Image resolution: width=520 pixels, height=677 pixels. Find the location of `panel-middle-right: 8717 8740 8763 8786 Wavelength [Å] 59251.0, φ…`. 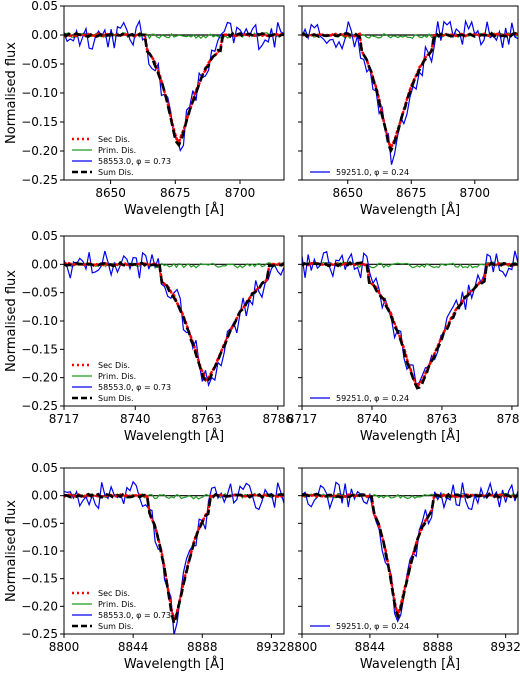

panel-middle-right: 8717 8740 8763 8786 Wavelength [Å] 59251.0, φ… is located at coordinates (403, 339).